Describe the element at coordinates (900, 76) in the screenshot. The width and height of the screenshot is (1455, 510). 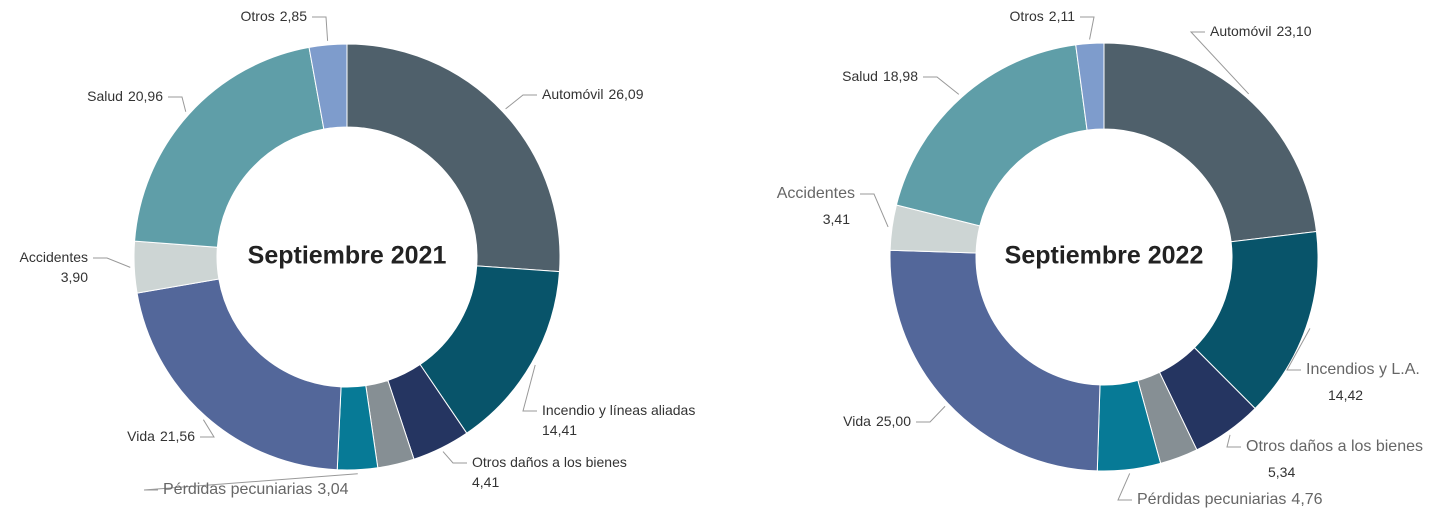
I see `label-value: 18,98` at that location.